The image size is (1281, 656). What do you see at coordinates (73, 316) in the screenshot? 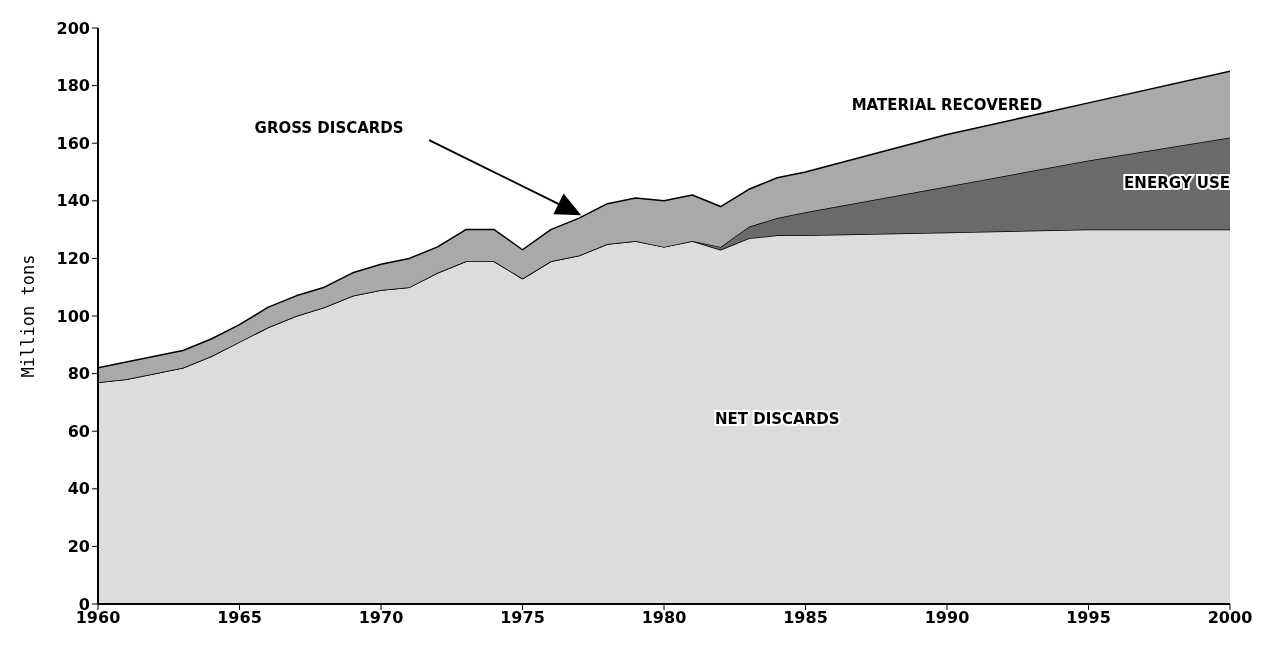
I see `y-tick-label: 100` at bounding box center [73, 316].